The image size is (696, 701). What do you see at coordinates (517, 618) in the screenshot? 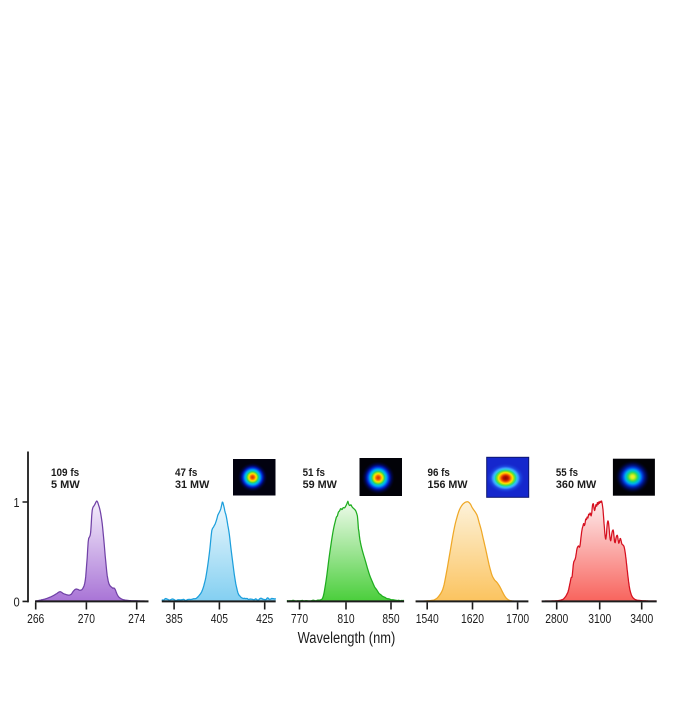
I see `svg-text: 1700` at bounding box center [517, 618].